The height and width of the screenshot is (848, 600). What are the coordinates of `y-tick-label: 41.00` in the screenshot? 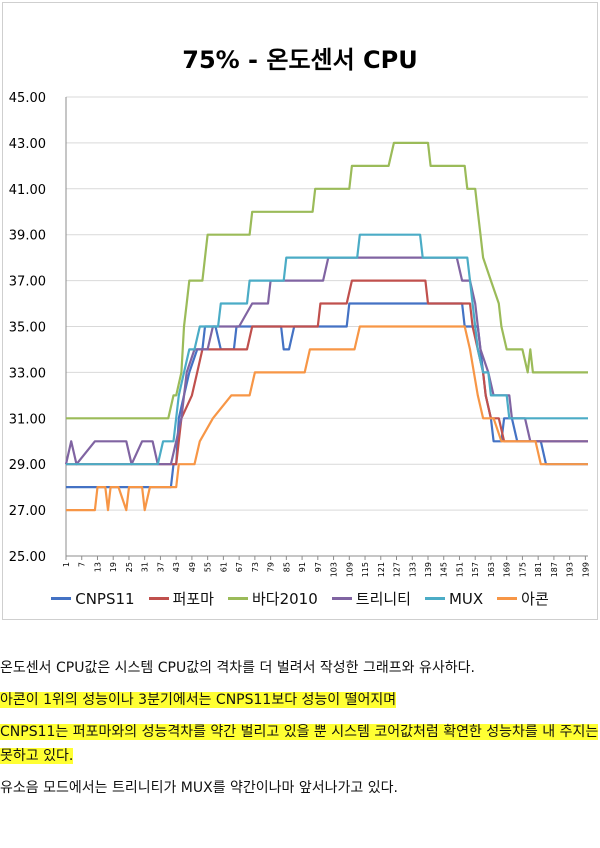 It's located at (27, 190).